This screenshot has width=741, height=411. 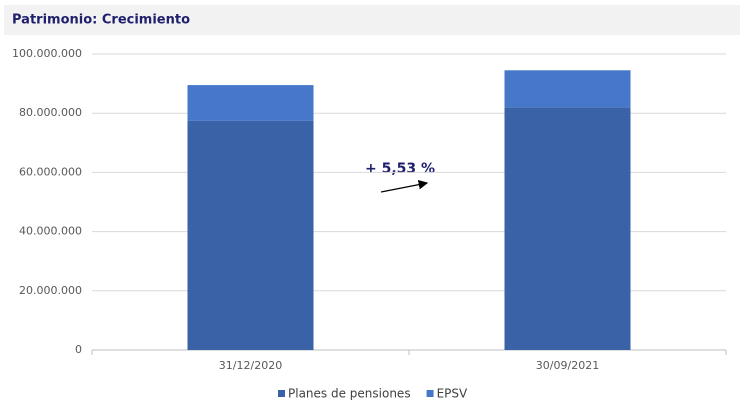 I want to click on legend-label: Planes de pensiones, so click(x=349, y=394).